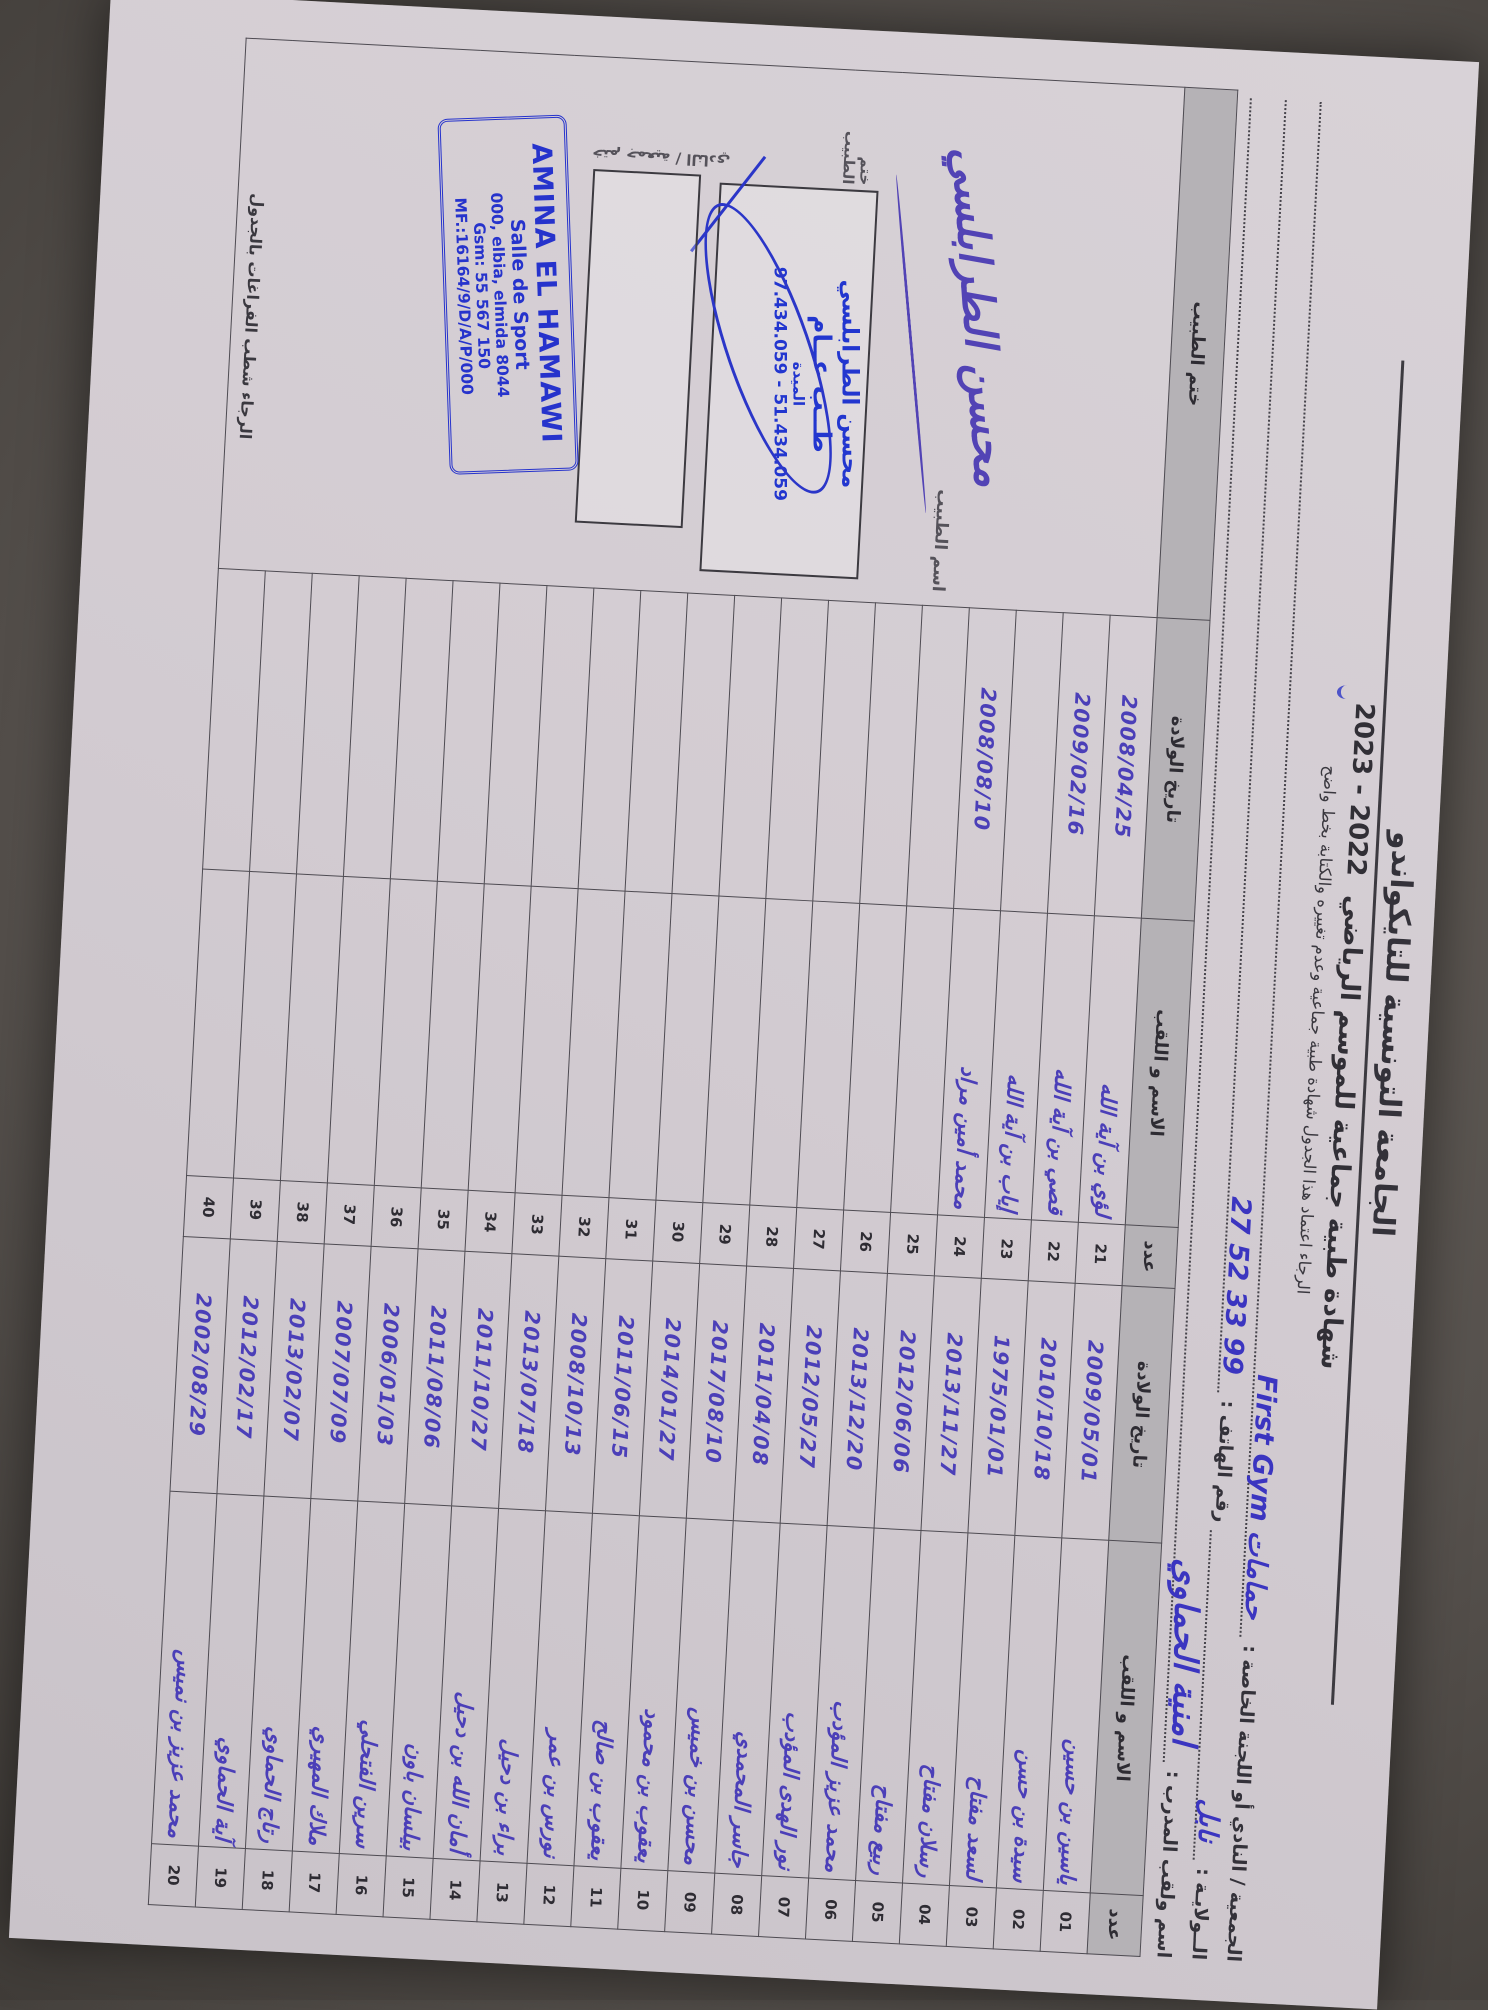 The height and width of the screenshot is (2010, 1488). What do you see at coordinates (173, 1875) in the screenshot?
I see `entry-number: 20` at bounding box center [173, 1875].